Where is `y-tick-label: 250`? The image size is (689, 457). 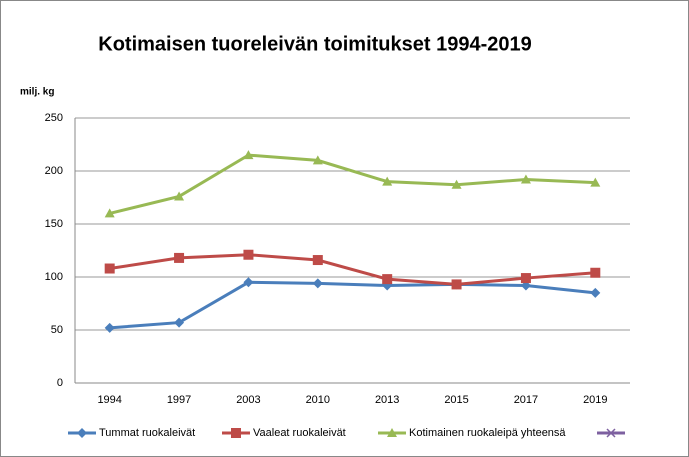 y-tick-label: 250 is located at coordinates (54, 118).